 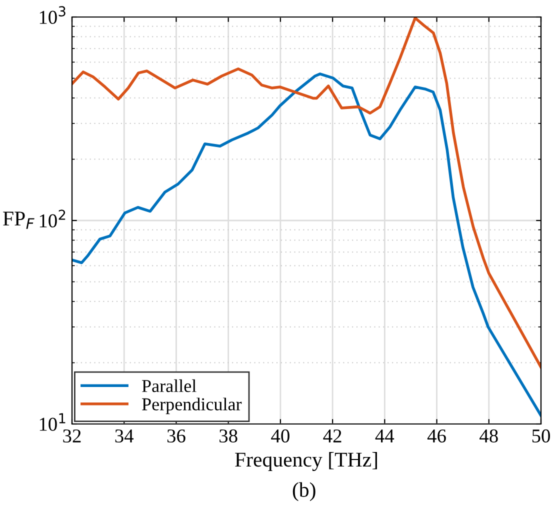 What do you see at coordinates (124, 436) in the screenshot?
I see `x-tick-label: 34` at bounding box center [124, 436].